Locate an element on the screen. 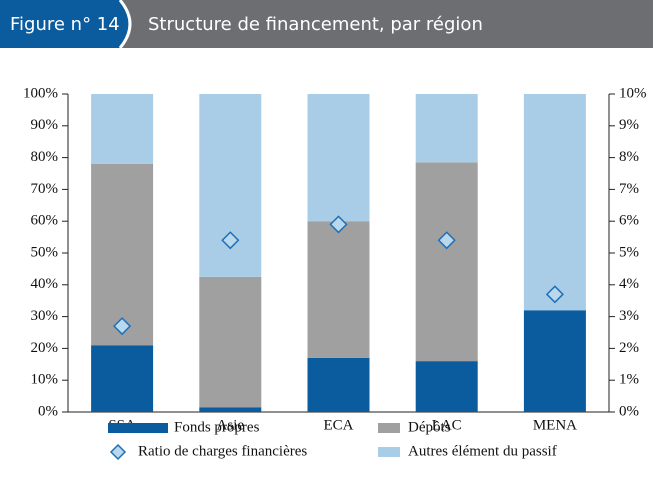 Image resolution: width=653 pixels, height=497 pixels. x-tick-label: MENA is located at coordinates (555, 425).